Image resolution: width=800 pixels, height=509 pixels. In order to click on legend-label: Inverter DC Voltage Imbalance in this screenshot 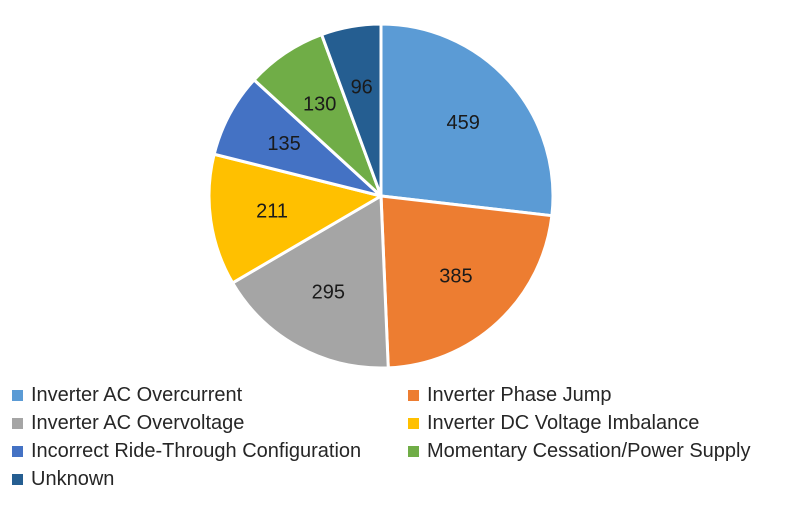, I will do `click(563, 422)`.